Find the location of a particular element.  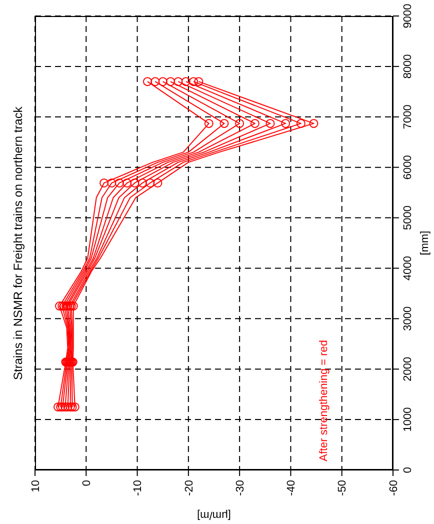

x-tick-label: -60 is located at coordinates (394, 488).